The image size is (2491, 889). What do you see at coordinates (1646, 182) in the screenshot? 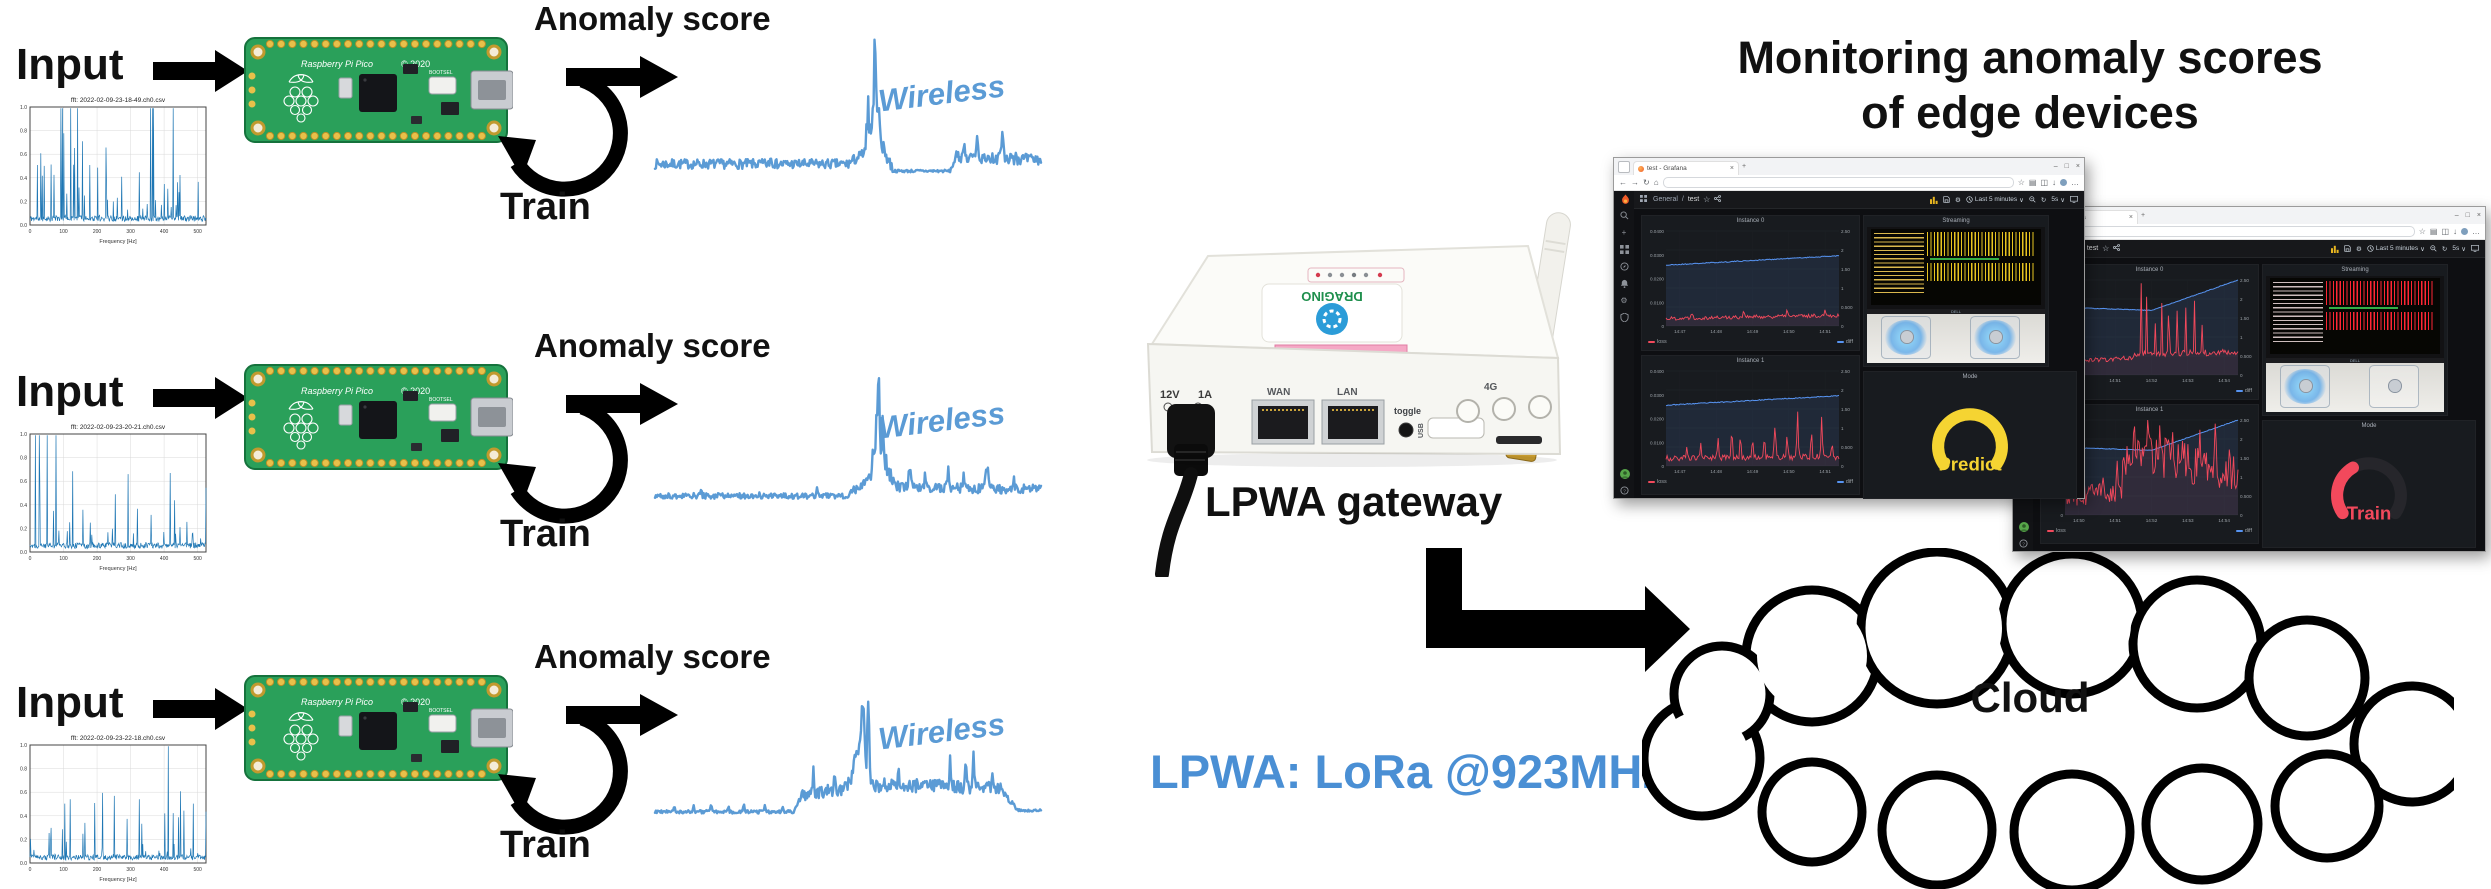
I see `reload-icon: ↻` at bounding box center [1646, 182].